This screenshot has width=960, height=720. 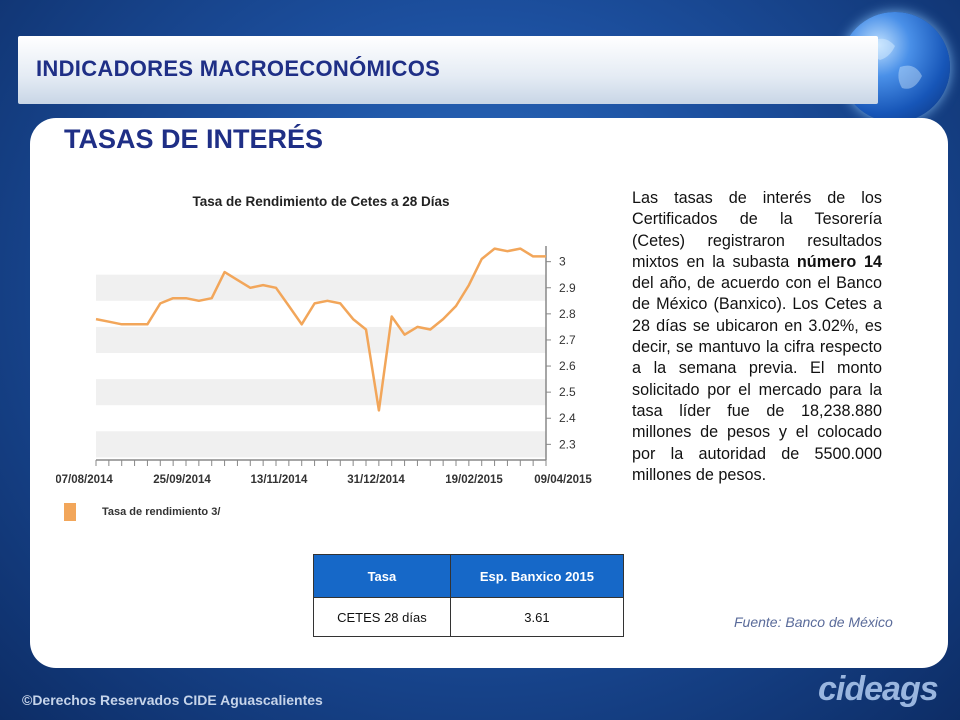 What do you see at coordinates (537, 576) in the screenshot?
I see `table-header-cell: Esp. Banxico 2015` at bounding box center [537, 576].